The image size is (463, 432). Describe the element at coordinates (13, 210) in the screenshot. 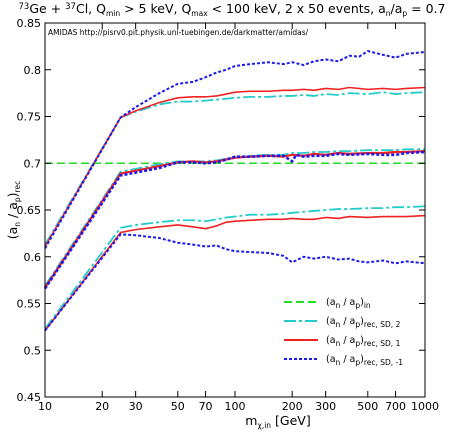

I see `y-axis-title: (an / ap)rec` at that location.